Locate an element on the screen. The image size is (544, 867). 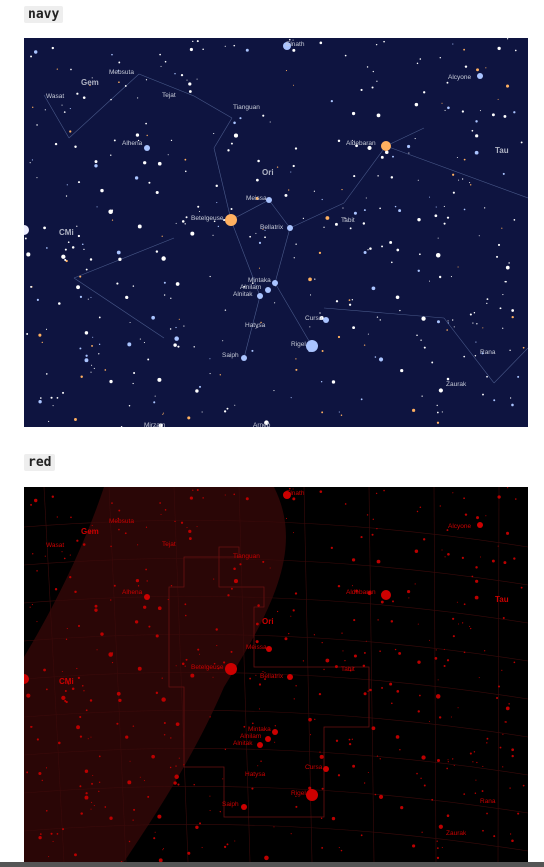
star-label: Rigel is located at coordinates (298, 344).